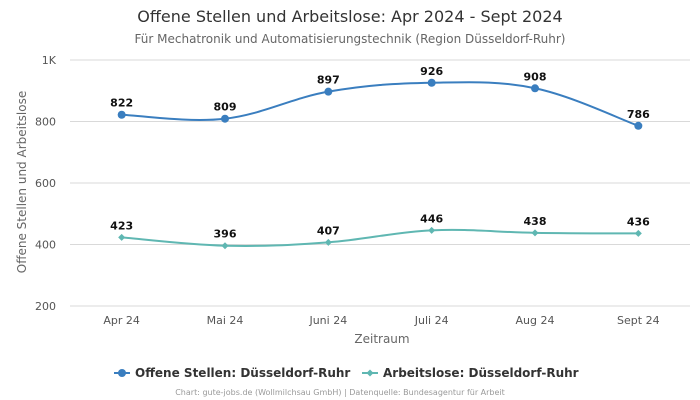  What do you see at coordinates (225, 320) in the screenshot?
I see `x-tick-label: Mai 24` at bounding box center [225, 320].